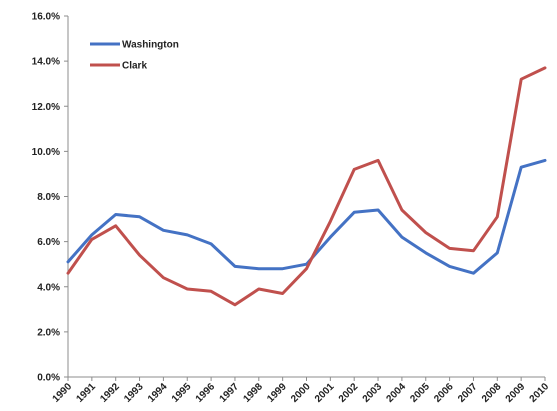  I want to click on x-tick-label: 1995, so click(182, 393).